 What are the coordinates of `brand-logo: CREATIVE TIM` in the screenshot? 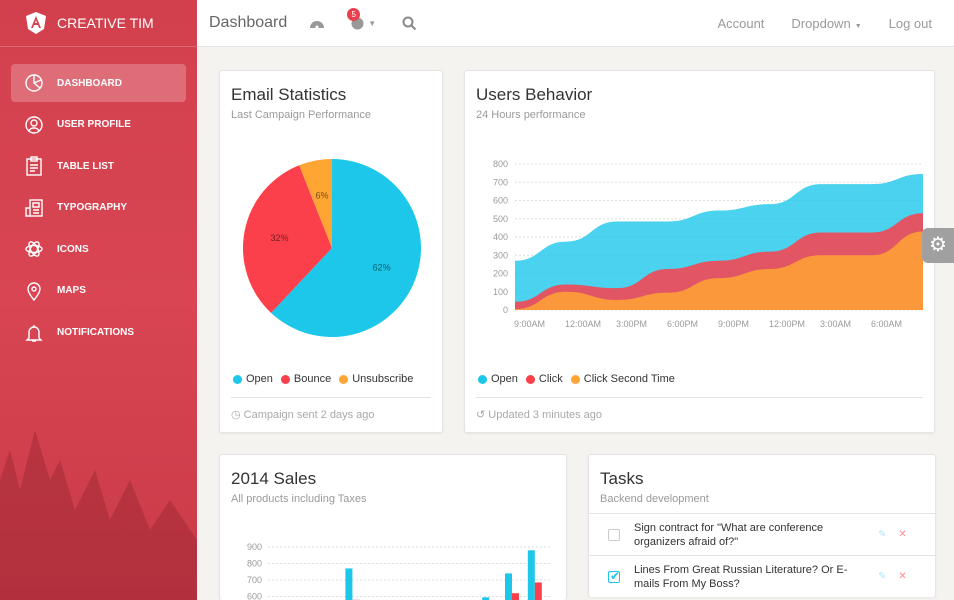 It's located at (98, 23).